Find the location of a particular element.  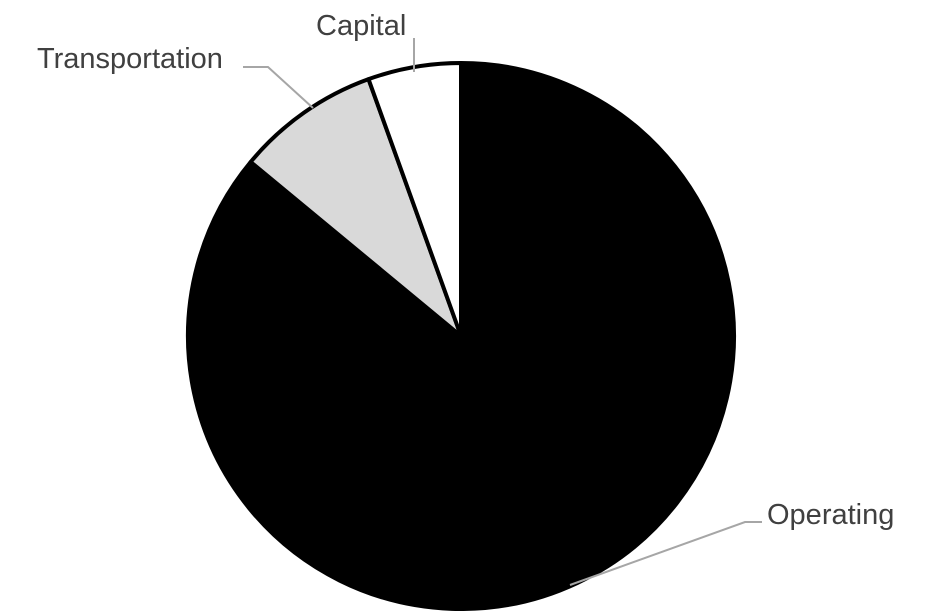

leader-line-transportation is located at coordinates (278, 87).